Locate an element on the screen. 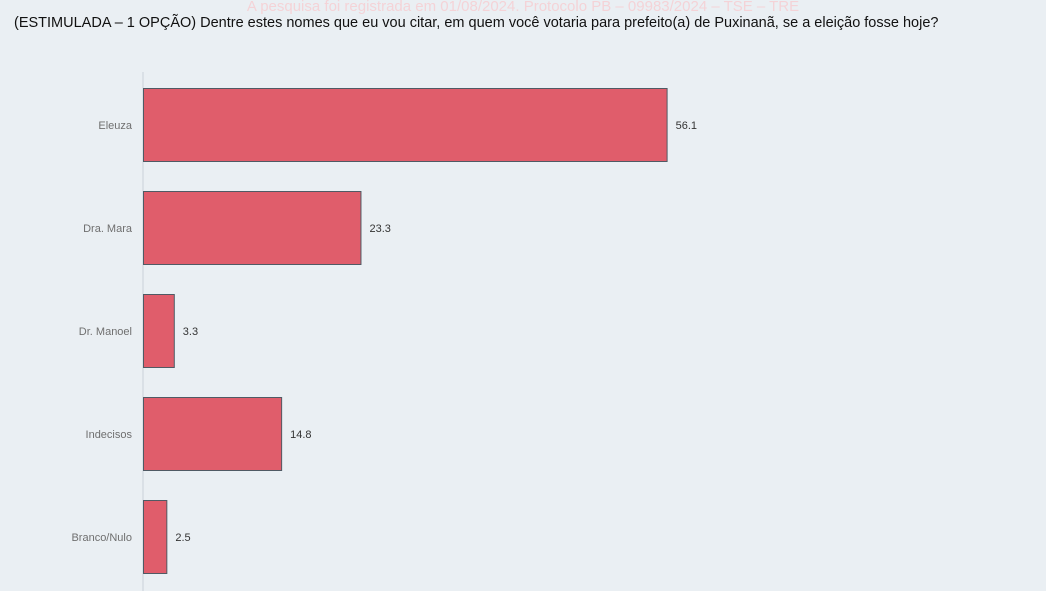 This screenshot has width=1046, height=591. bar-dra-mara is located at coordinates (252, 228).